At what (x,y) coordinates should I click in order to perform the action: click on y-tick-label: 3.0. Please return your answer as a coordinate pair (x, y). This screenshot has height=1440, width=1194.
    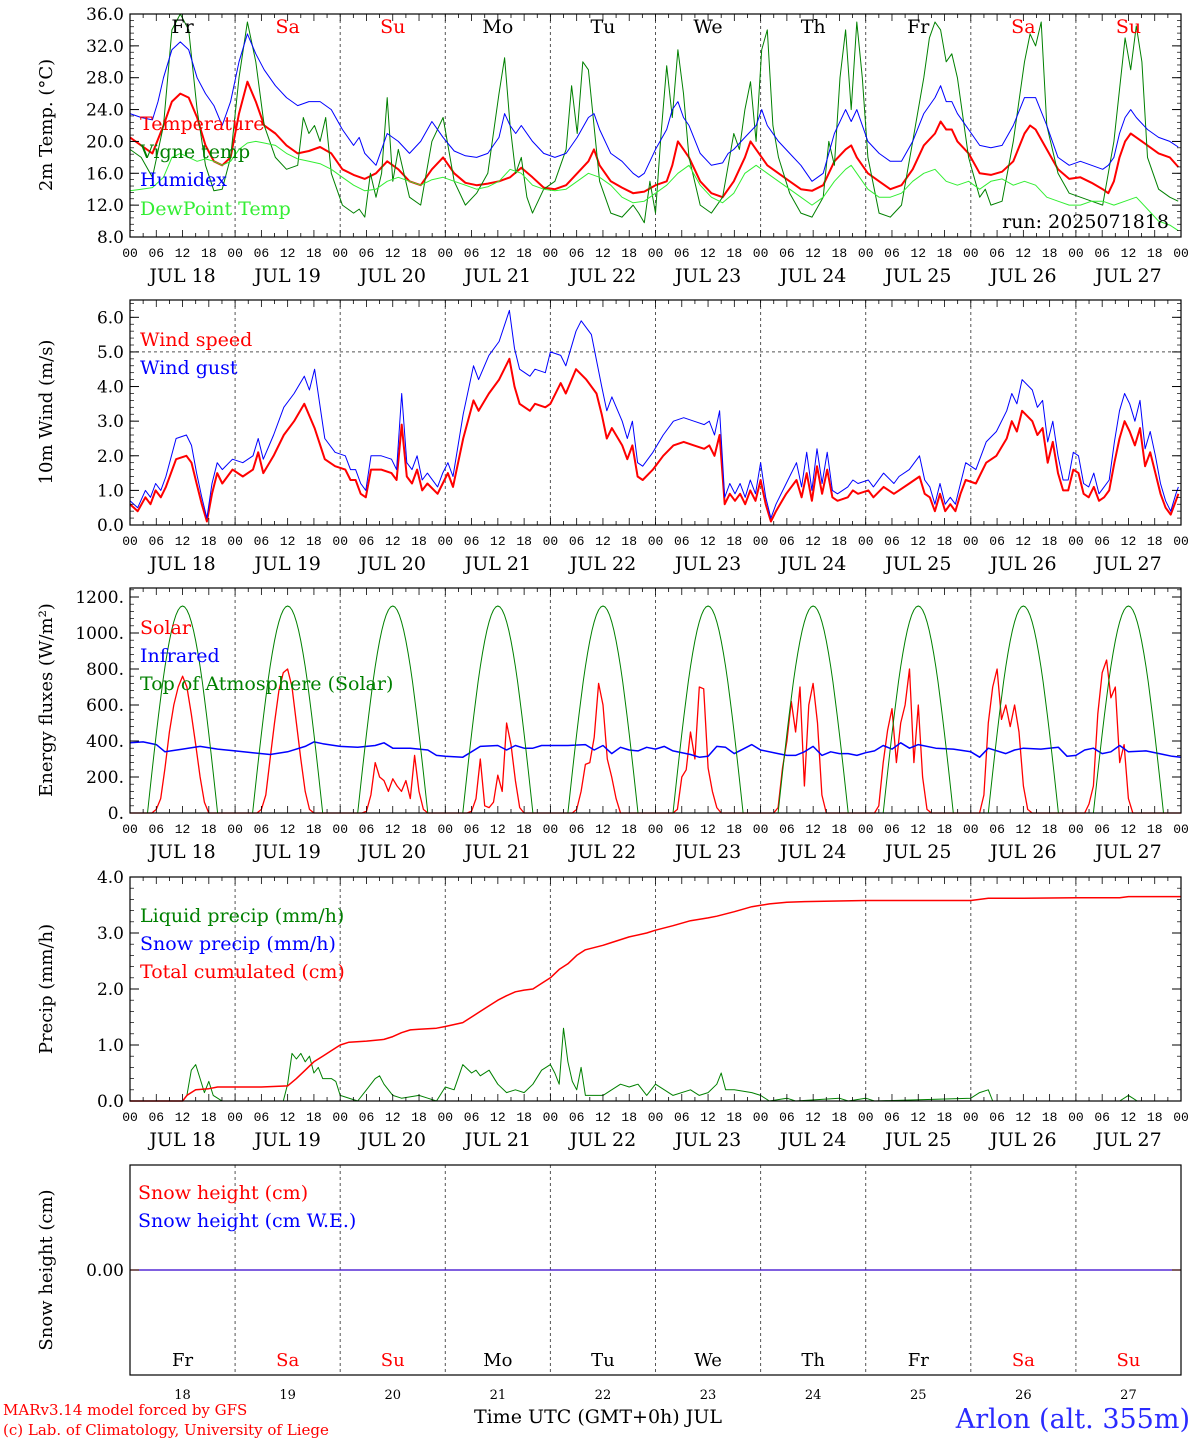
    Looking at the image, I should click on (110, 422).